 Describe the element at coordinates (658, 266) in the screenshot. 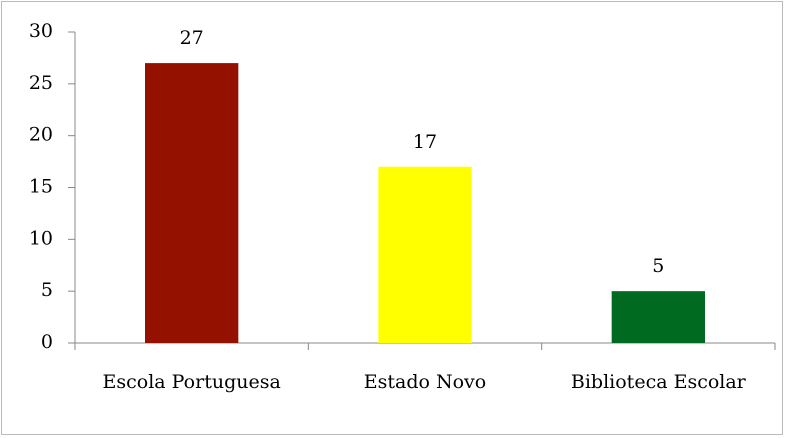

I see `data-label: 5` at that location.